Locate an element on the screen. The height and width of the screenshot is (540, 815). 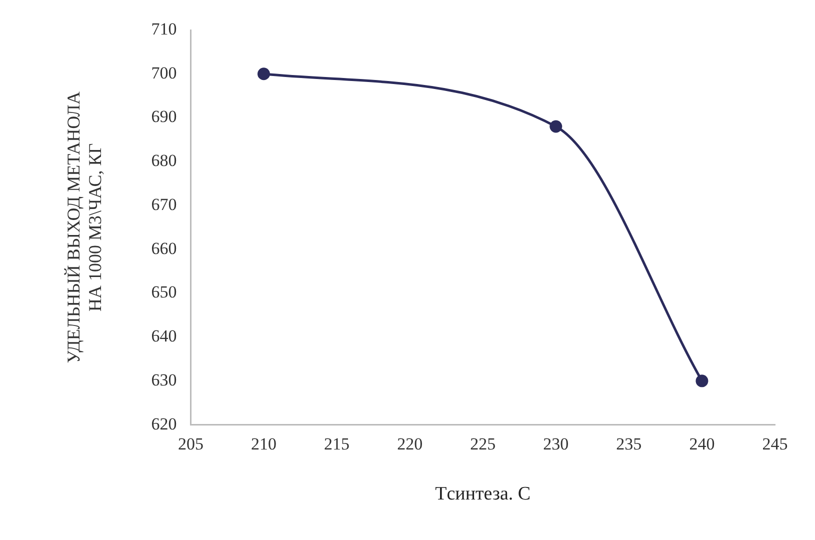
x-tick-label: 225 is located at coordinates (483, 444).